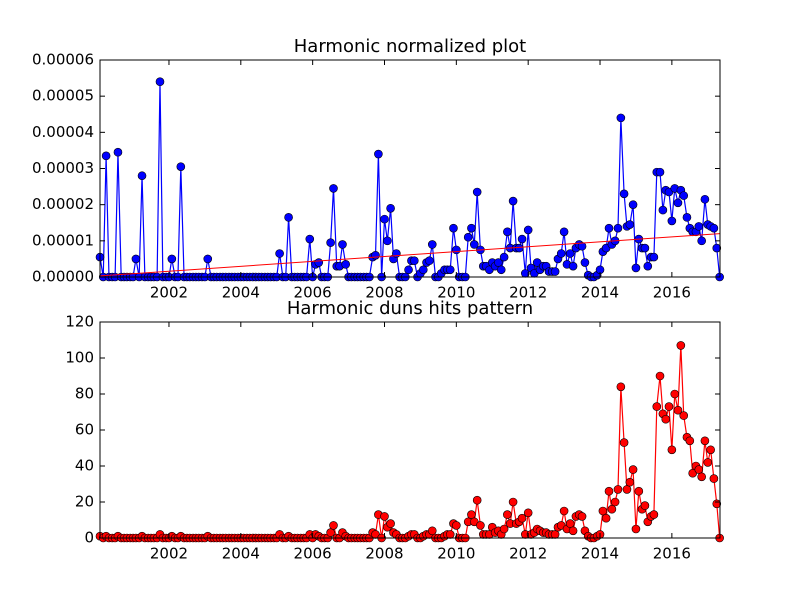  I want to click on x-tick-label: 2006, so click(313, 293).